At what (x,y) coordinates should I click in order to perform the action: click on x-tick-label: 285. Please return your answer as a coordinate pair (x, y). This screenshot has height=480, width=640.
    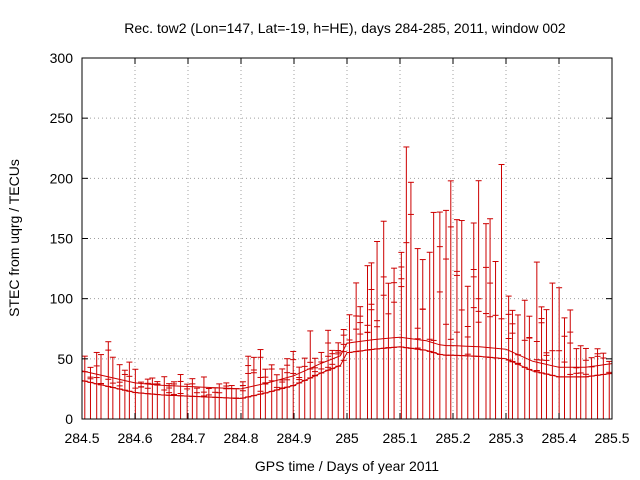
    Looking at the image, I should click on (347, 438).